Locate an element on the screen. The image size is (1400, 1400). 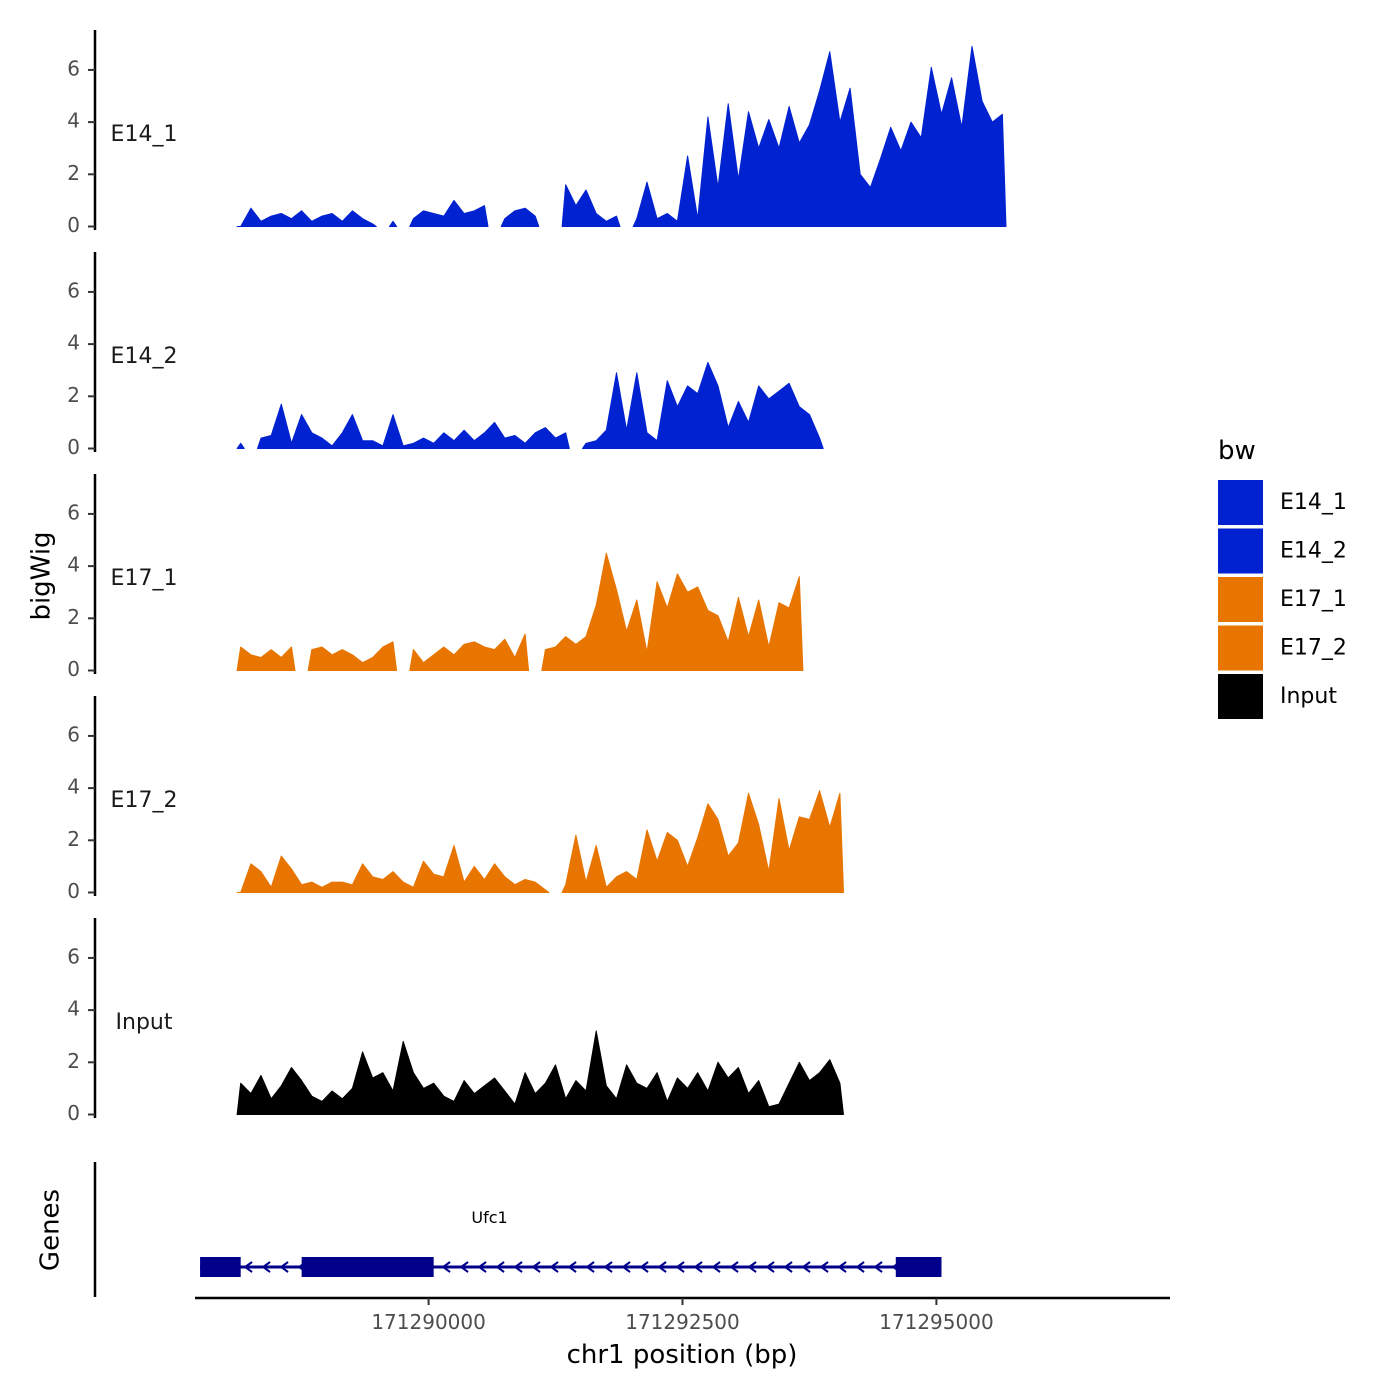
y-tick-label-E17_2-0: 0 is located at coordinates (73, 891).